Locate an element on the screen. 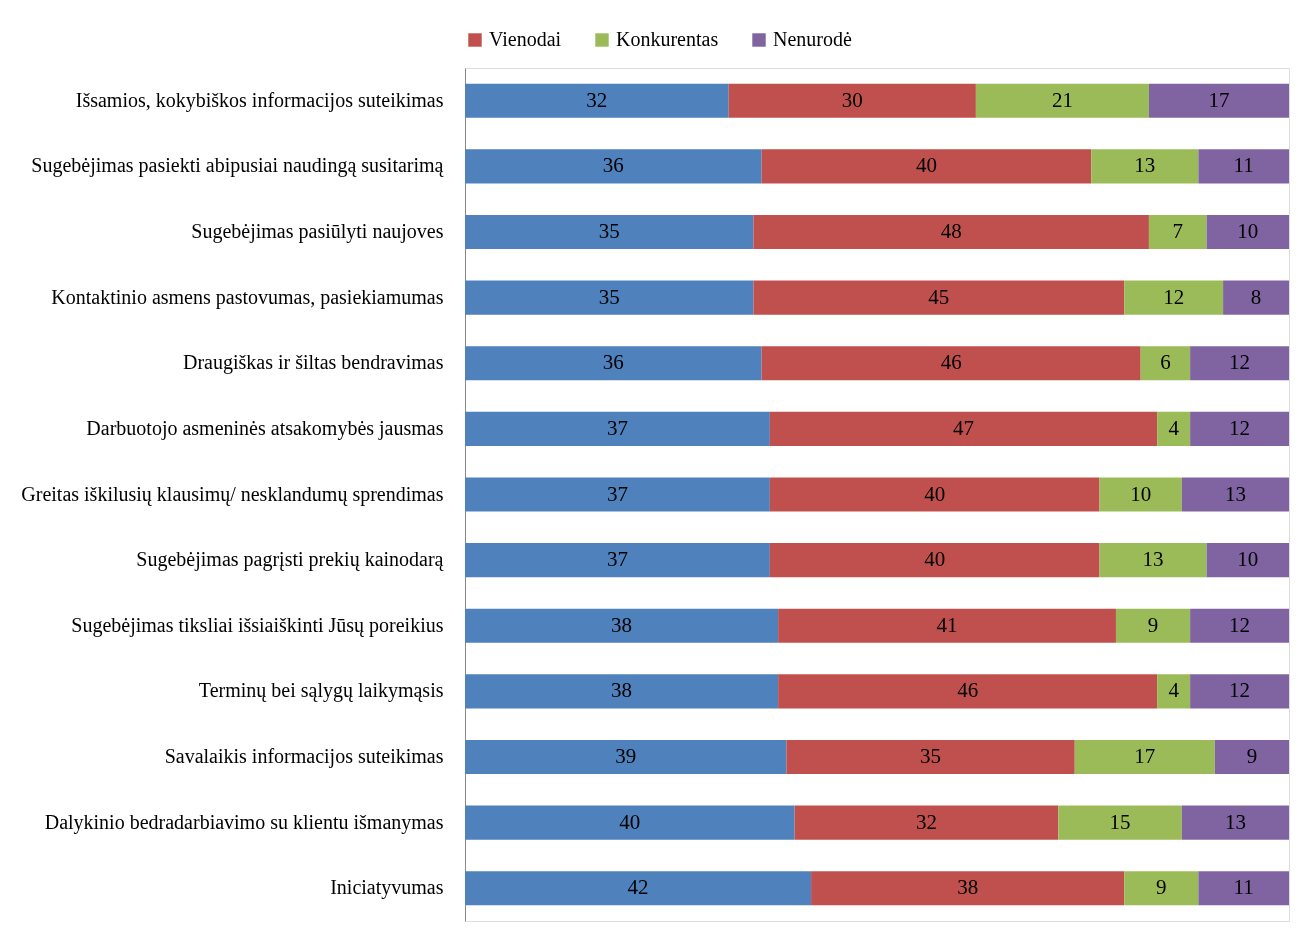  y-tick-label: Kontaktinio asmens pastovumas, pasiekiamumas is located at coordinates (247, 297).